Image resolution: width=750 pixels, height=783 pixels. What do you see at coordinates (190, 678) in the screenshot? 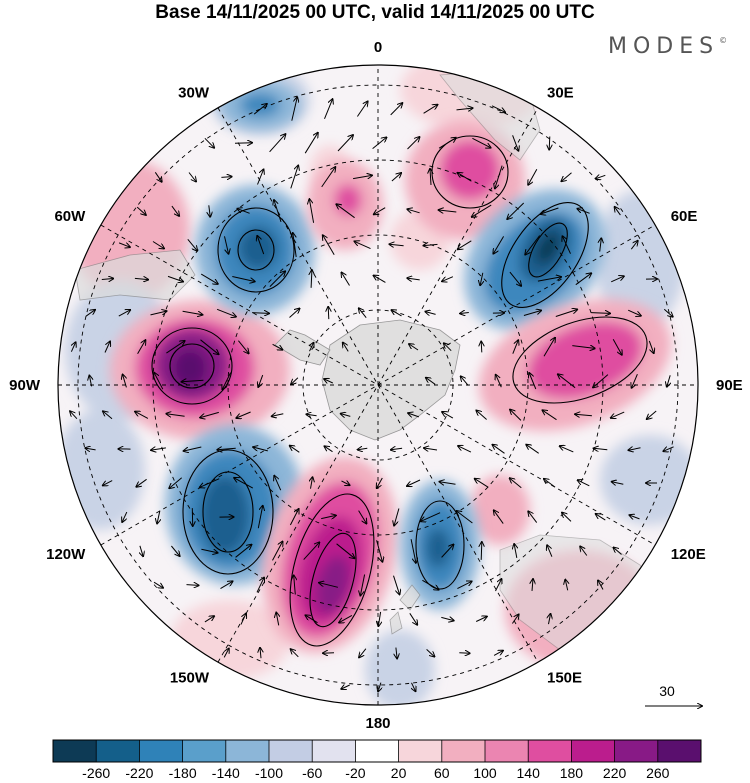
I see `longitude-label: 150W` at bounding box center [190, 678].